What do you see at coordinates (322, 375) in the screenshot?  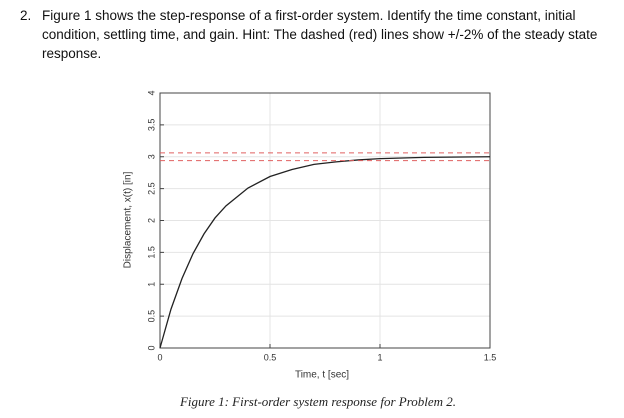 I see `x-axis-label: Time, t [sec]` at bounding box center [322, 375].